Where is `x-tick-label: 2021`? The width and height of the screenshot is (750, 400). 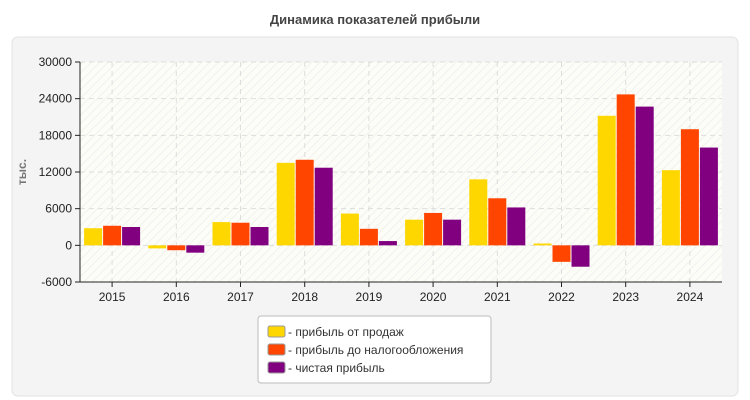
x-tick-label: 2021 is located at coordinates (497, 297).